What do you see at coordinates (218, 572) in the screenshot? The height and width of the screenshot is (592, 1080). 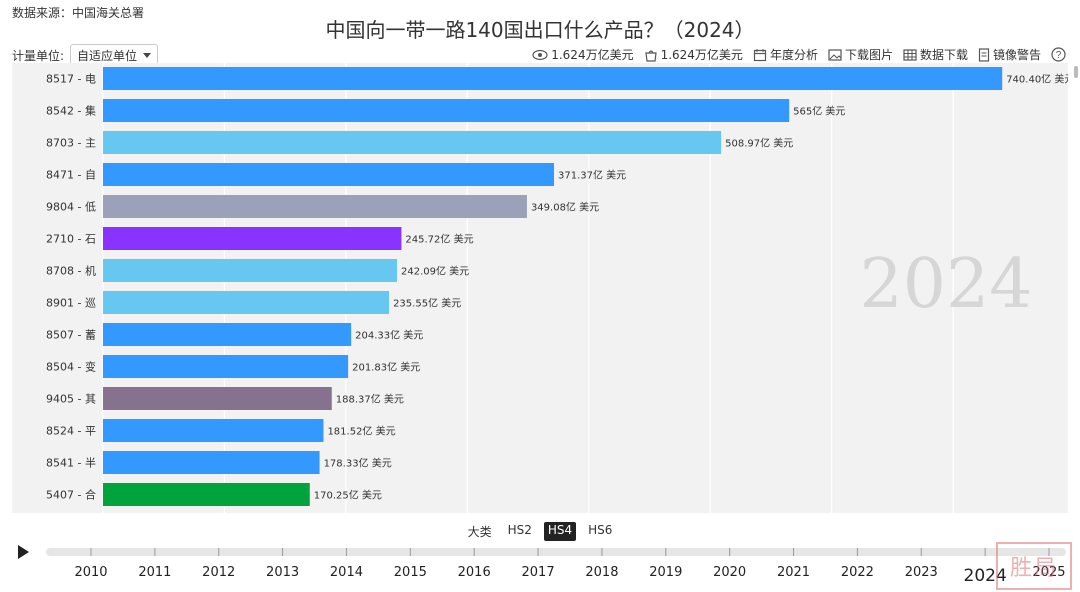 I see `timeline-year: 2012` at bounding box center [218, 572].